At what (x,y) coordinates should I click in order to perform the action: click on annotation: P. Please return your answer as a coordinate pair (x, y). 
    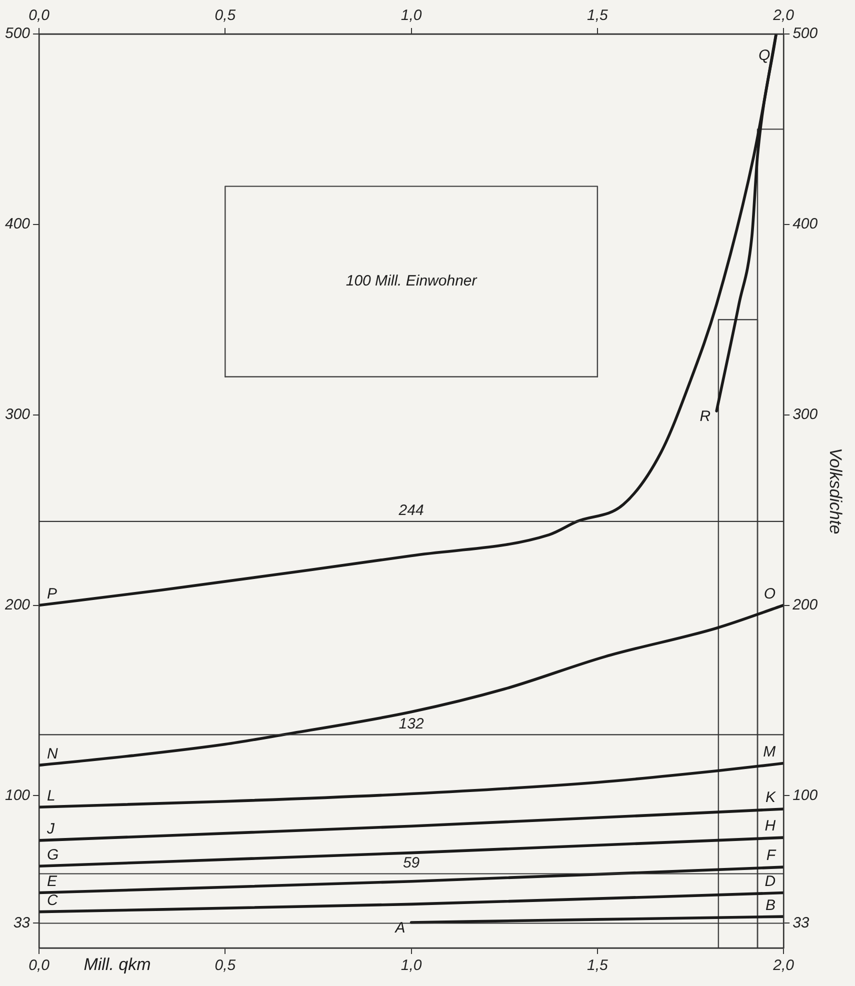
    Looking at the image, I should click on (52, 593).